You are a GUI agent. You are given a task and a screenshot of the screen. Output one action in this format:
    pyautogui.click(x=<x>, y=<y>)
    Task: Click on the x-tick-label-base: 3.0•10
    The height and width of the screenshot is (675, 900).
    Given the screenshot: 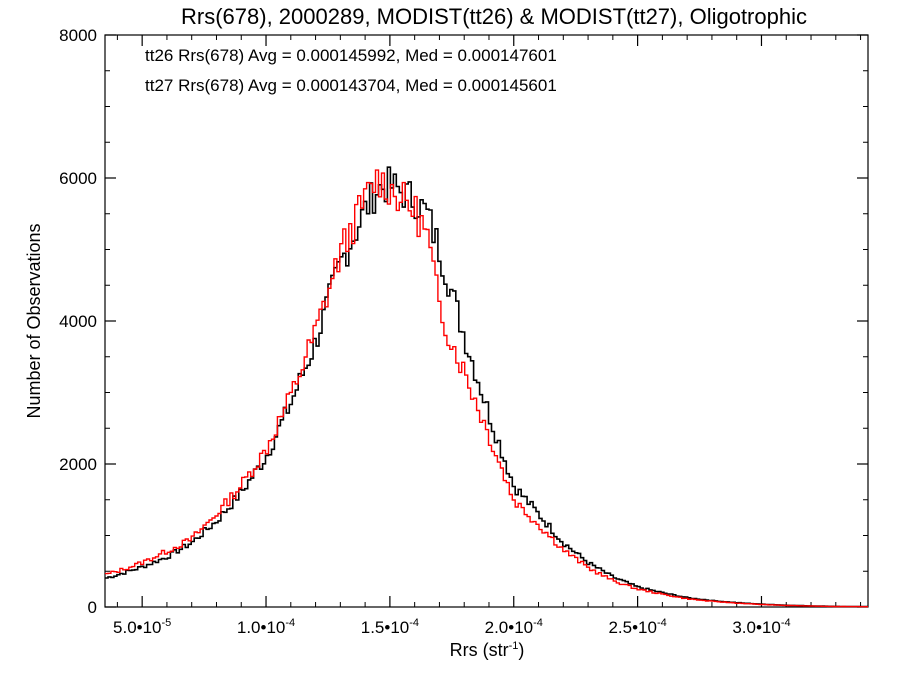 What is the action you would take?
    pyautogui.click(x=756, y=627)
    